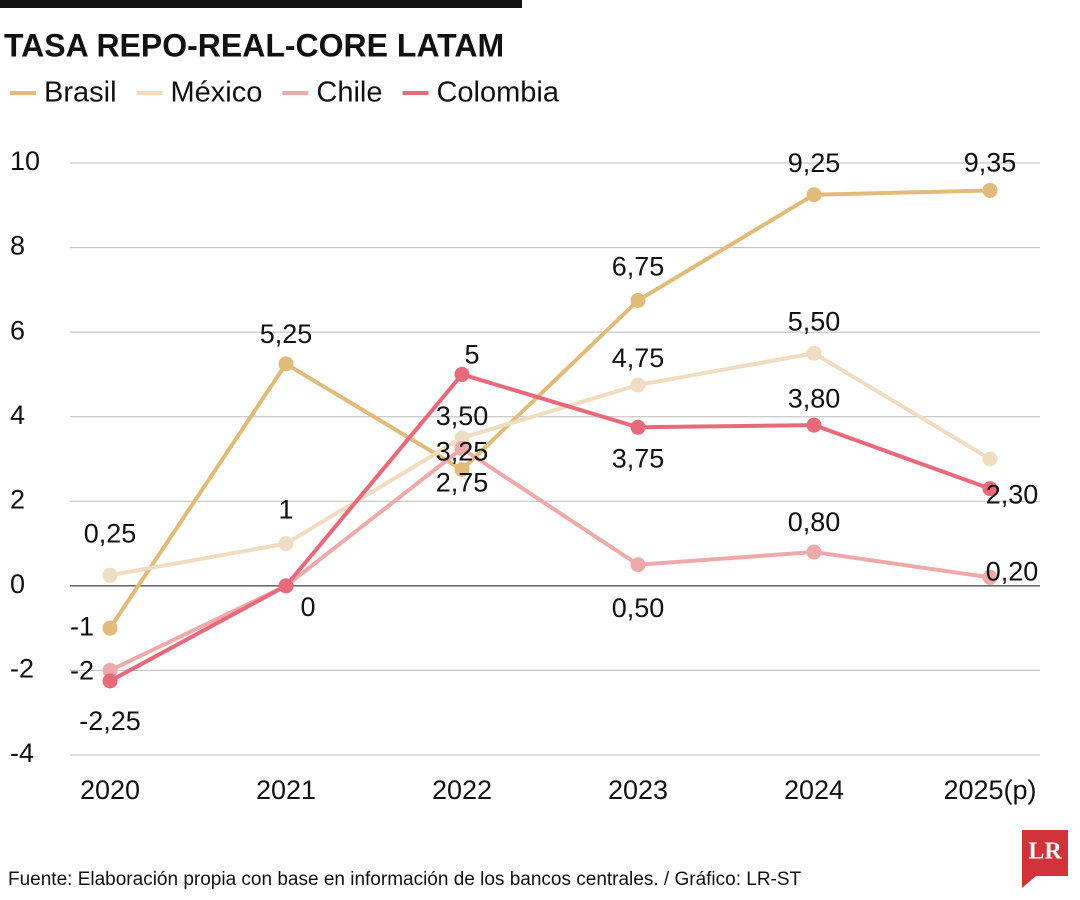 Image resolution: width=1080 pixels, height=900 pixels. Describe the element at coordinates (462, 483) in the screenshot. I see `data-label: 2,75` at that location.